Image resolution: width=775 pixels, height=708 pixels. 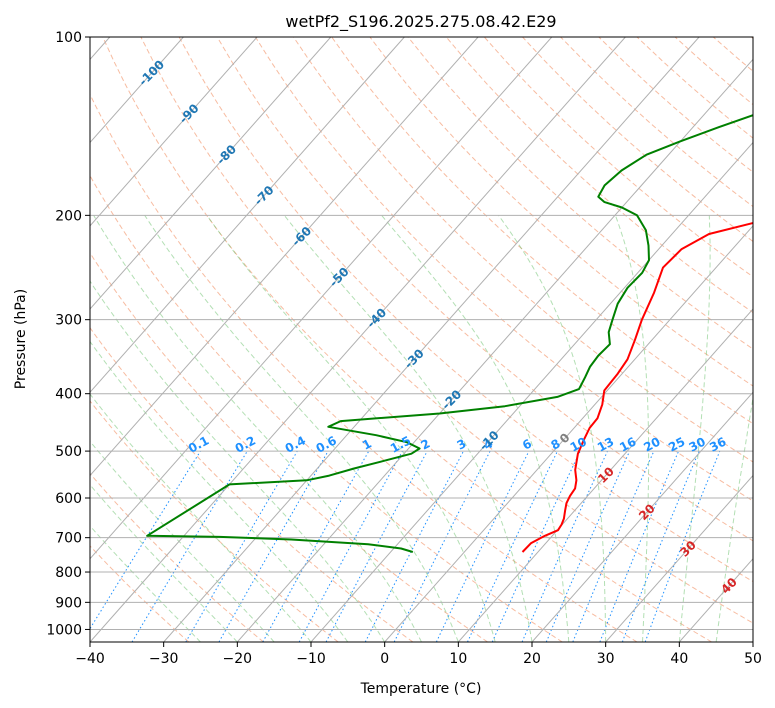 What do you see at coordinates (384, 659) in the screenshot?
I see `x-tick-label: 0` at bounding box center [384, 659].